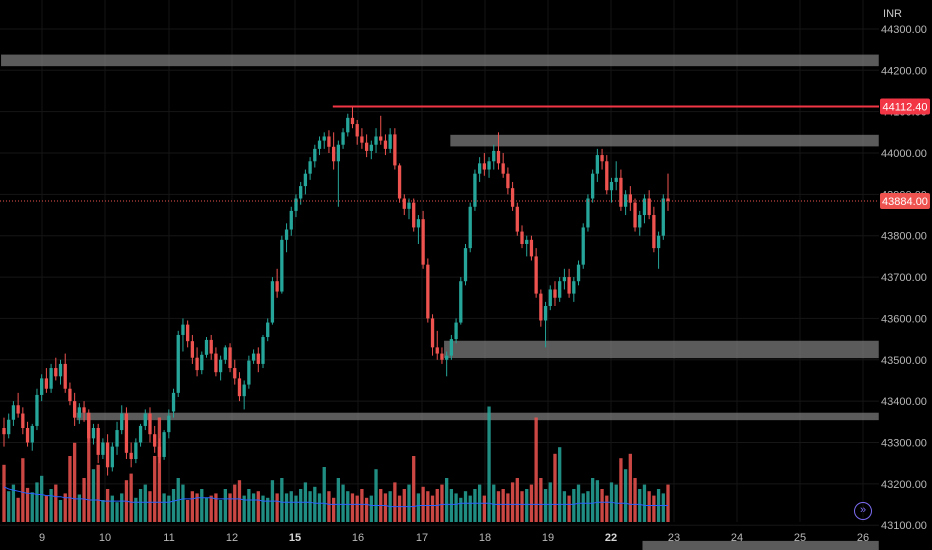  What do you see at coordinates (105, 538) in the screenshot?
I see `time-axis-tick-label: 10` at bounding box center [105, 538].